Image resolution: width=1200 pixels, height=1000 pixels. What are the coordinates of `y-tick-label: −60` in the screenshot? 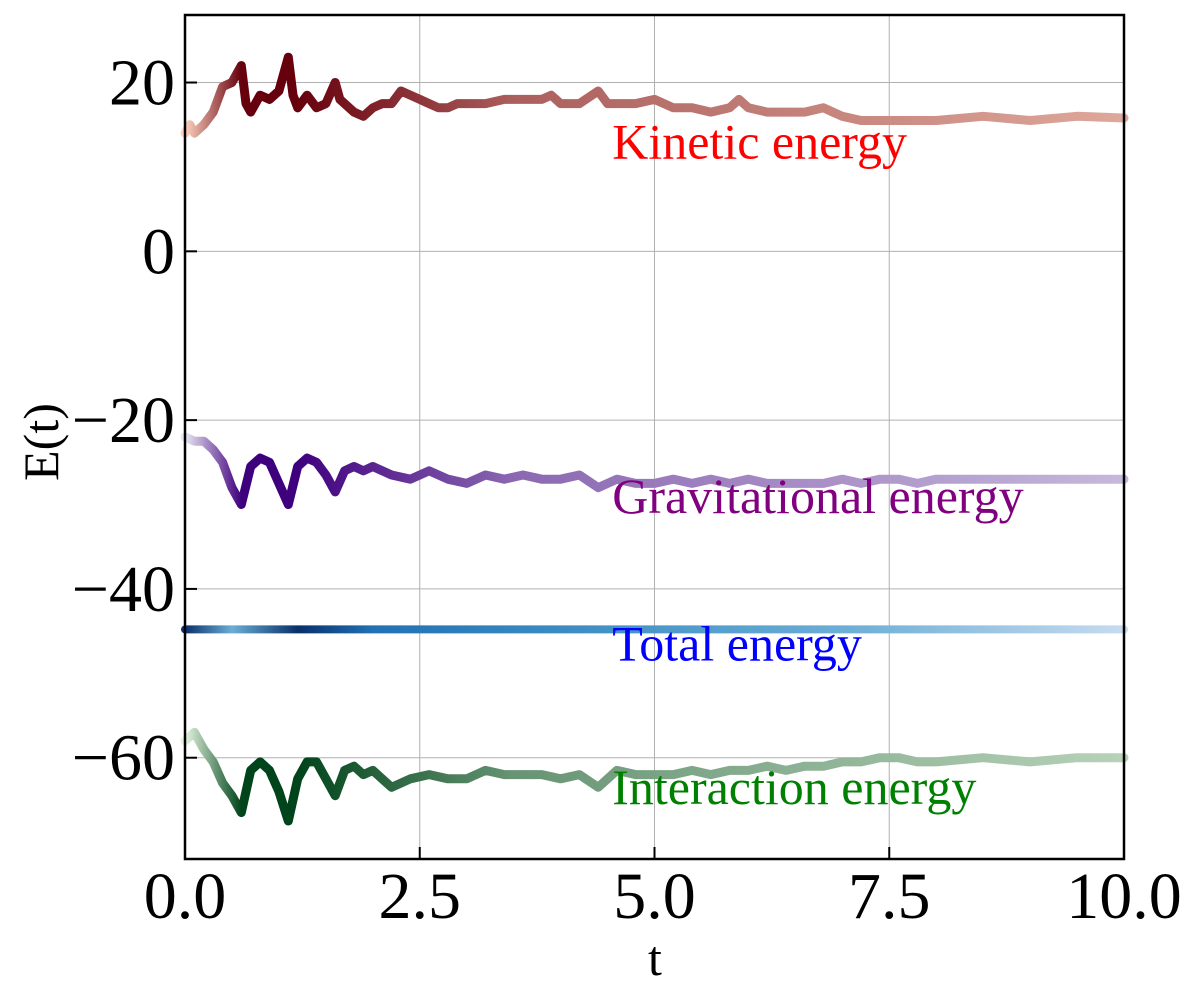 It's located at (123, 758).